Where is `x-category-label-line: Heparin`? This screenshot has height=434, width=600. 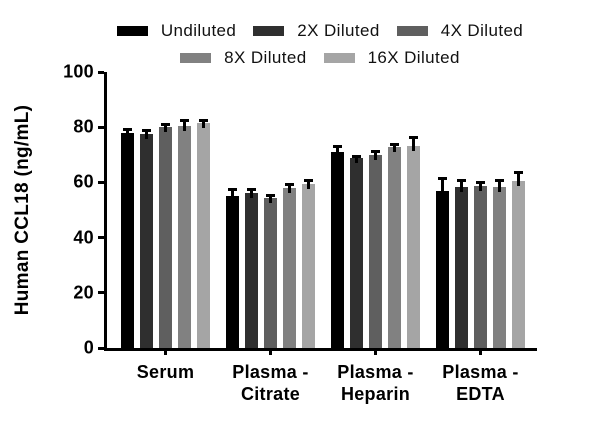 x-category-label-line: Heparin is located at coordinates (375, 394).